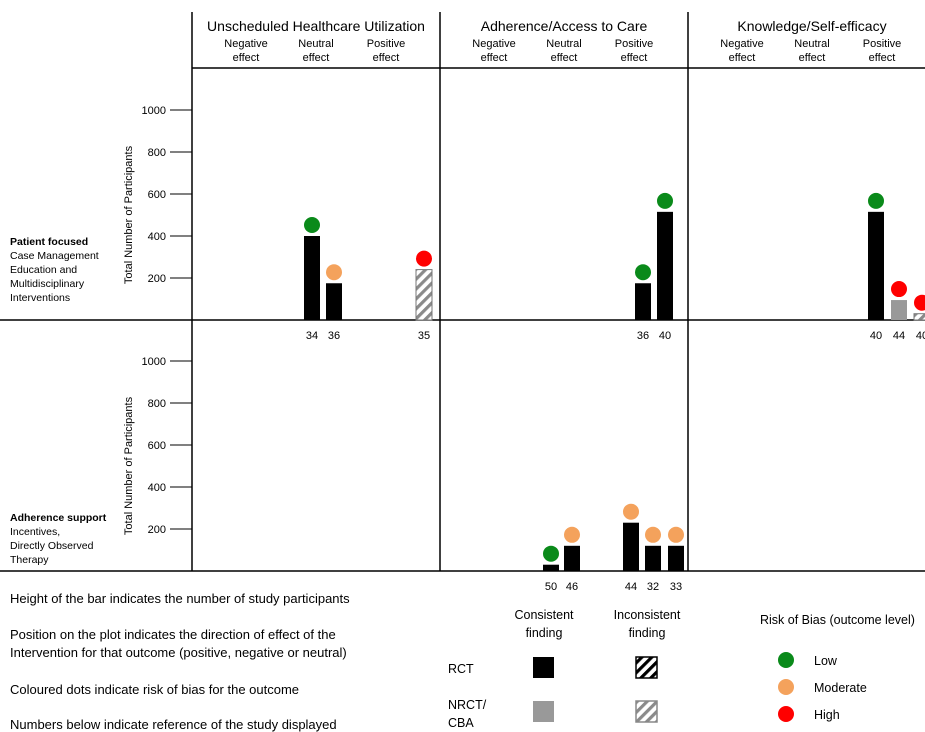  What do you see at coordinates (646, 667) in the screenshot?
I see `legend-swatch-rct-inconsistent` at bounding box center [646, 667].